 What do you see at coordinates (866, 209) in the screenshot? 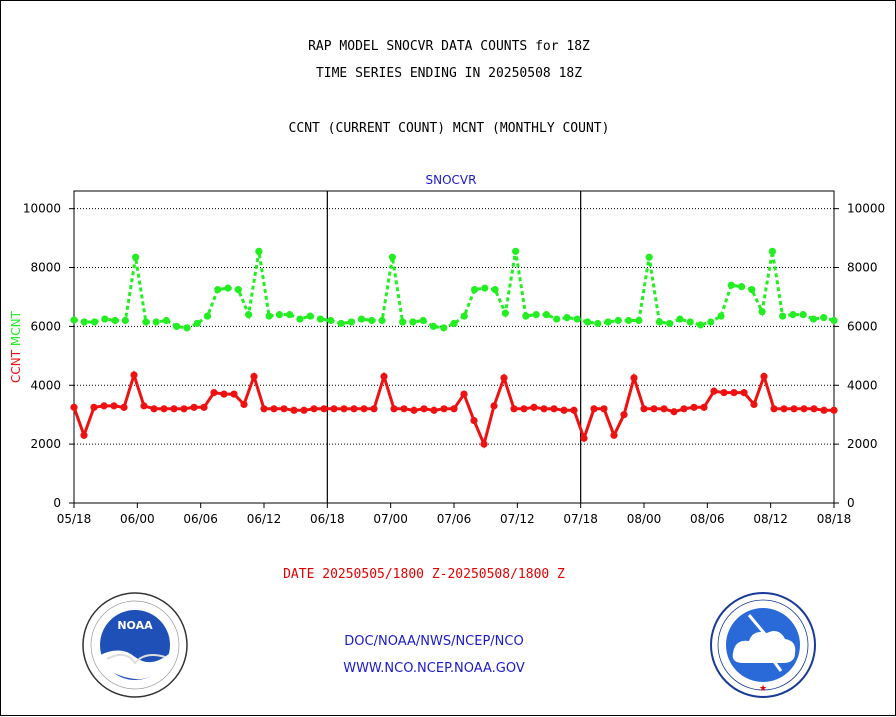
I see `y-tick-label-right: 10000` at bounding box center [866, 209].